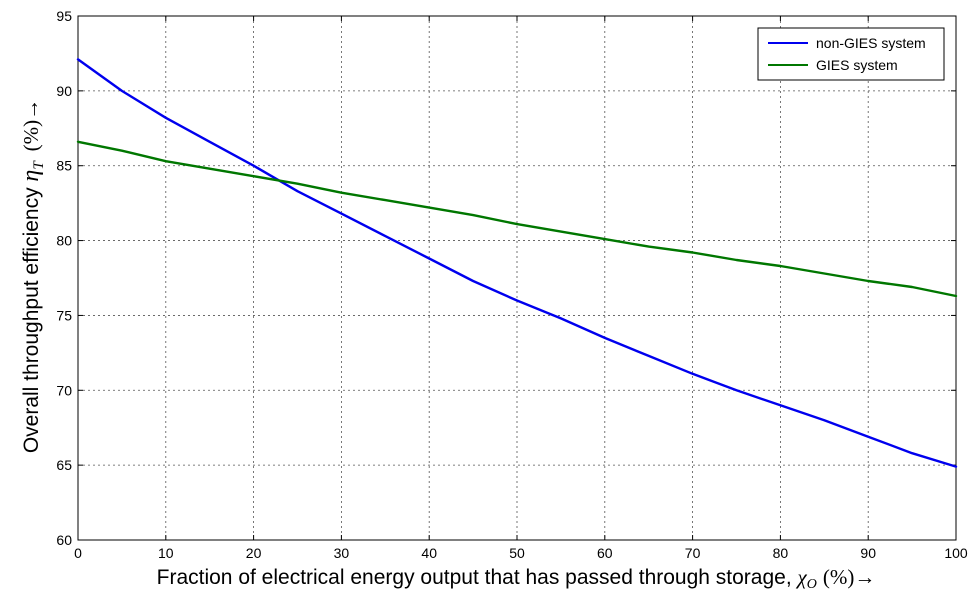 Image resolution: width=971 pixels, height=592 pixels. I want to click on x-tick-label: 30, so click(342, 553).